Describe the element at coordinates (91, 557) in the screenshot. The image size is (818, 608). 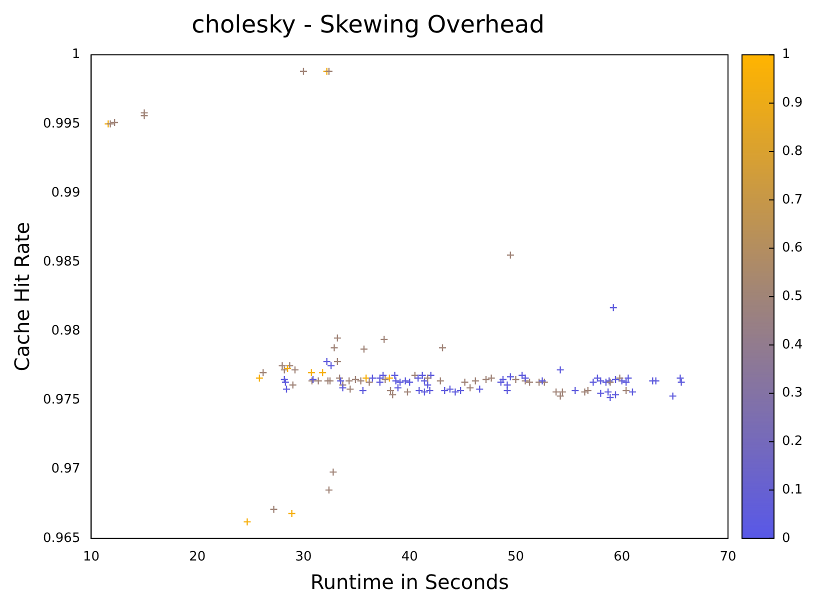
I see `x-tick-label: 10` at that location.